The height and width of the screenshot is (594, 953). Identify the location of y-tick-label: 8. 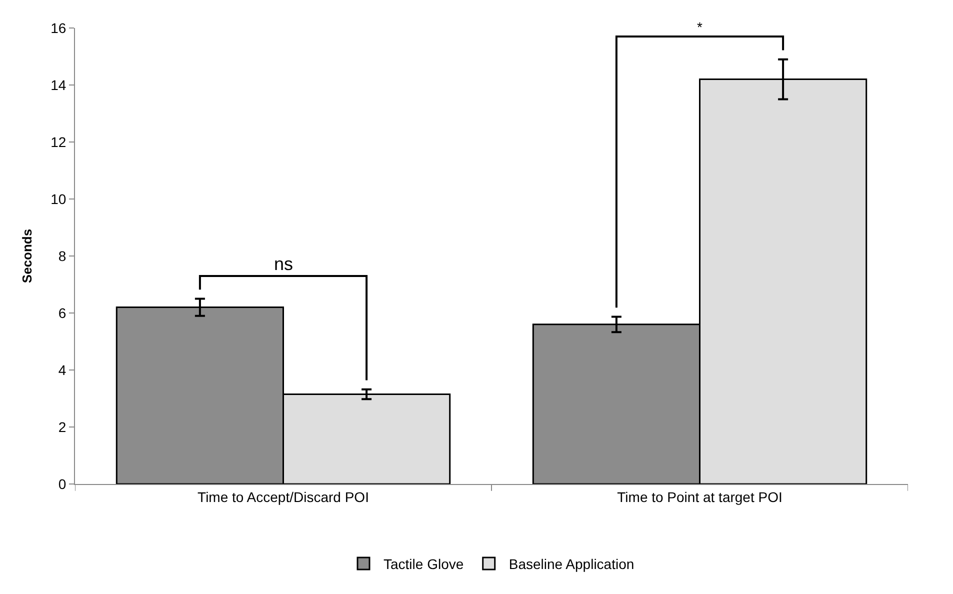
(62, 256).